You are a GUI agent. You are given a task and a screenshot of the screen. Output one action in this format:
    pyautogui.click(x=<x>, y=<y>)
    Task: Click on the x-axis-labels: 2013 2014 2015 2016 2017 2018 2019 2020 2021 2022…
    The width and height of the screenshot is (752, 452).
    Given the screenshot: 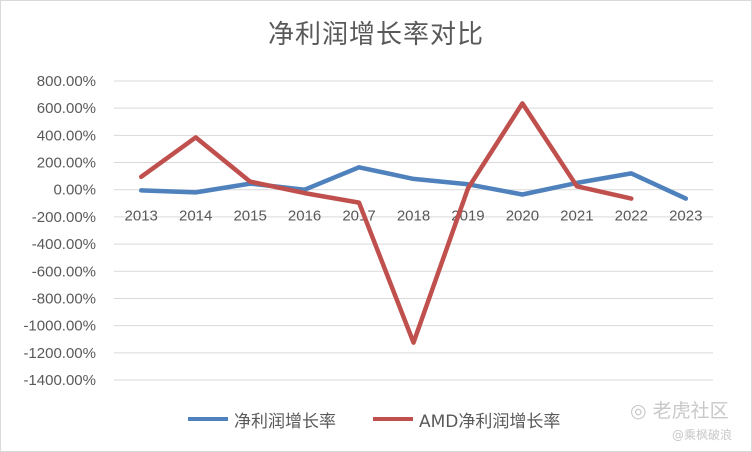 What is the action you would take?
    pyautogui.click(x=414, y=216)
    